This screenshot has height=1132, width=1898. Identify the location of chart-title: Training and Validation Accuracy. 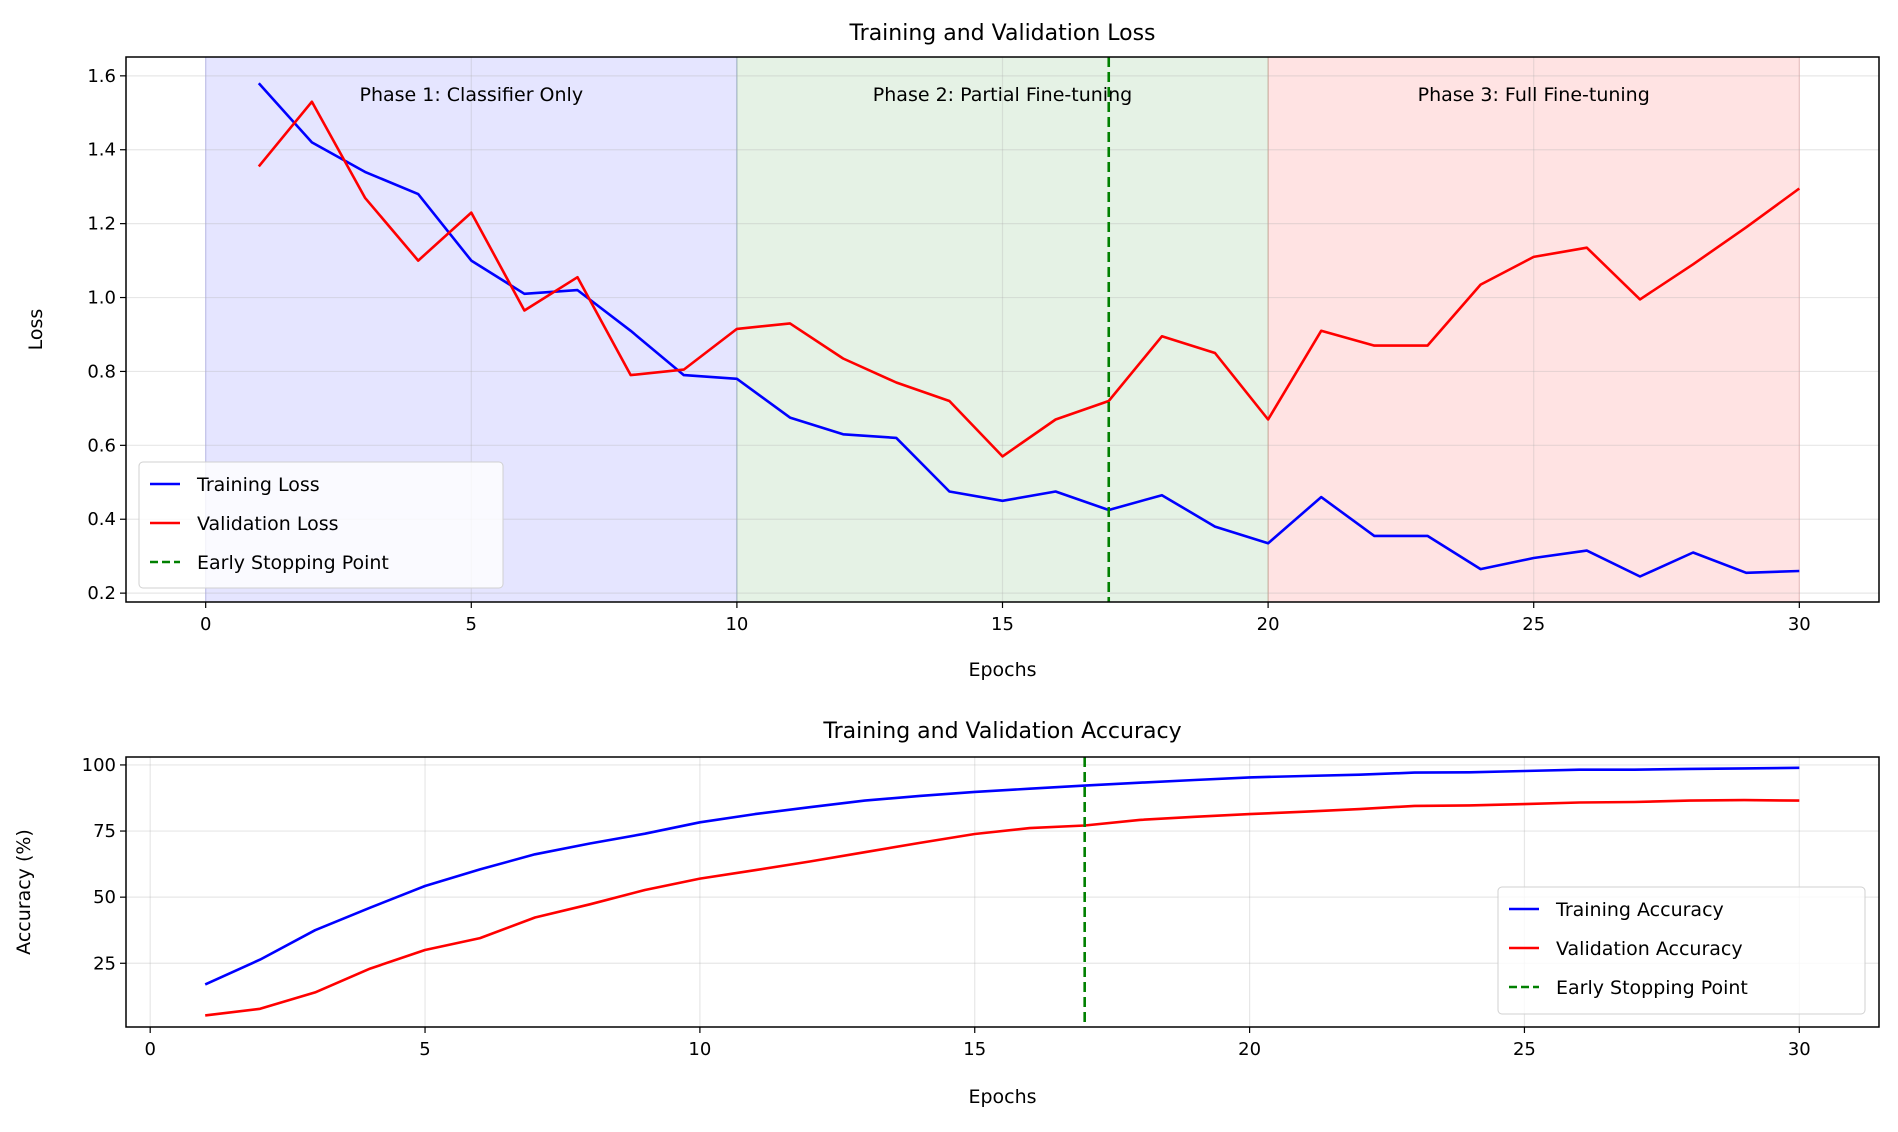
(1001, 731).